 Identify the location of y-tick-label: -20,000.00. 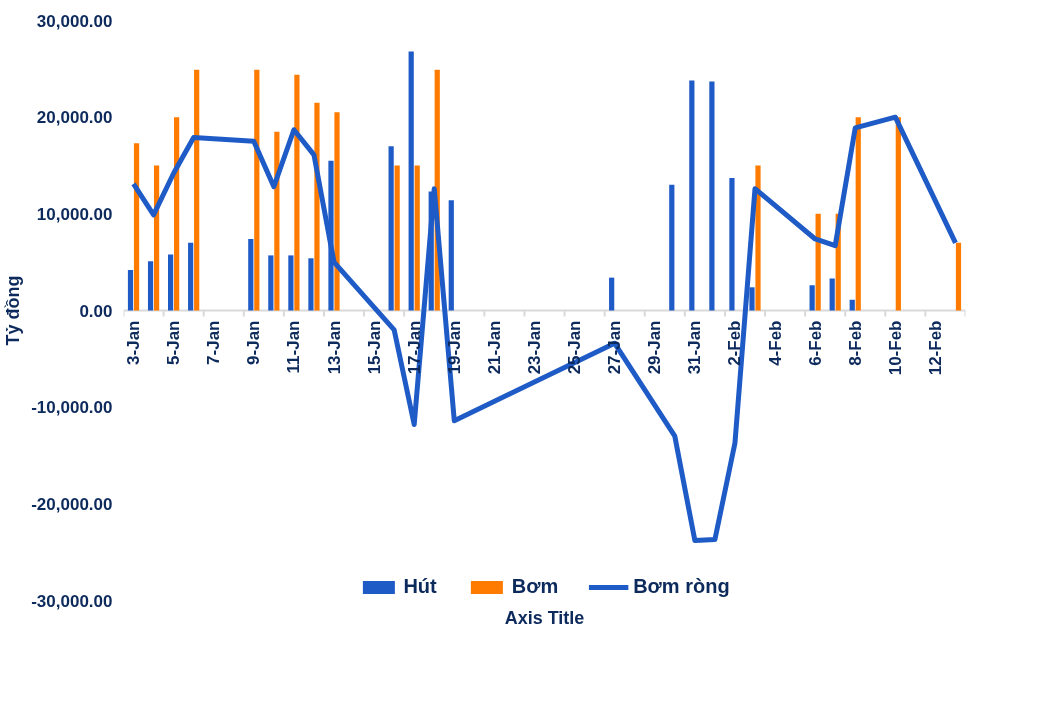
(72, 504).